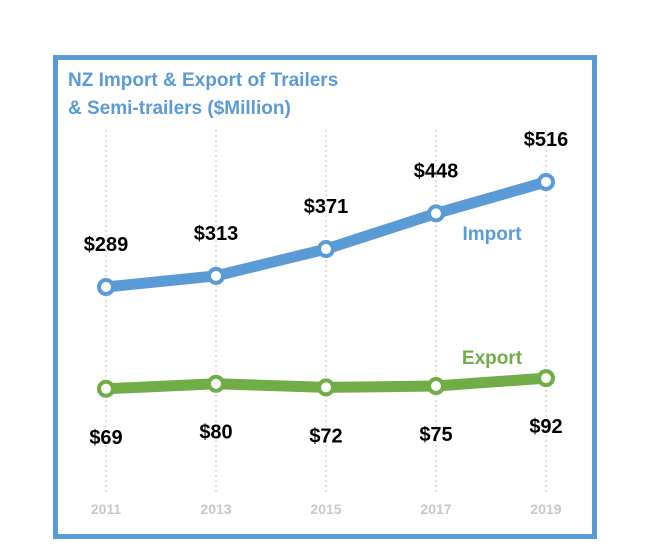 This screenshot has width=655, height=548. Describe the element at coordinates (216, 234) in the screenshot. I see `import-value-label-2013: $313` at that location.